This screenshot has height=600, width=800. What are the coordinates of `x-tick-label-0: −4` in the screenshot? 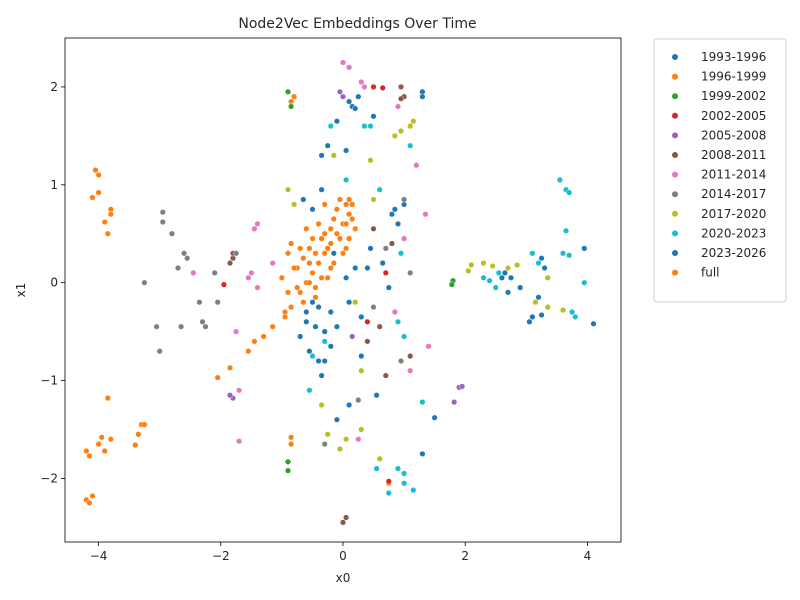 It's located at (99, 556).